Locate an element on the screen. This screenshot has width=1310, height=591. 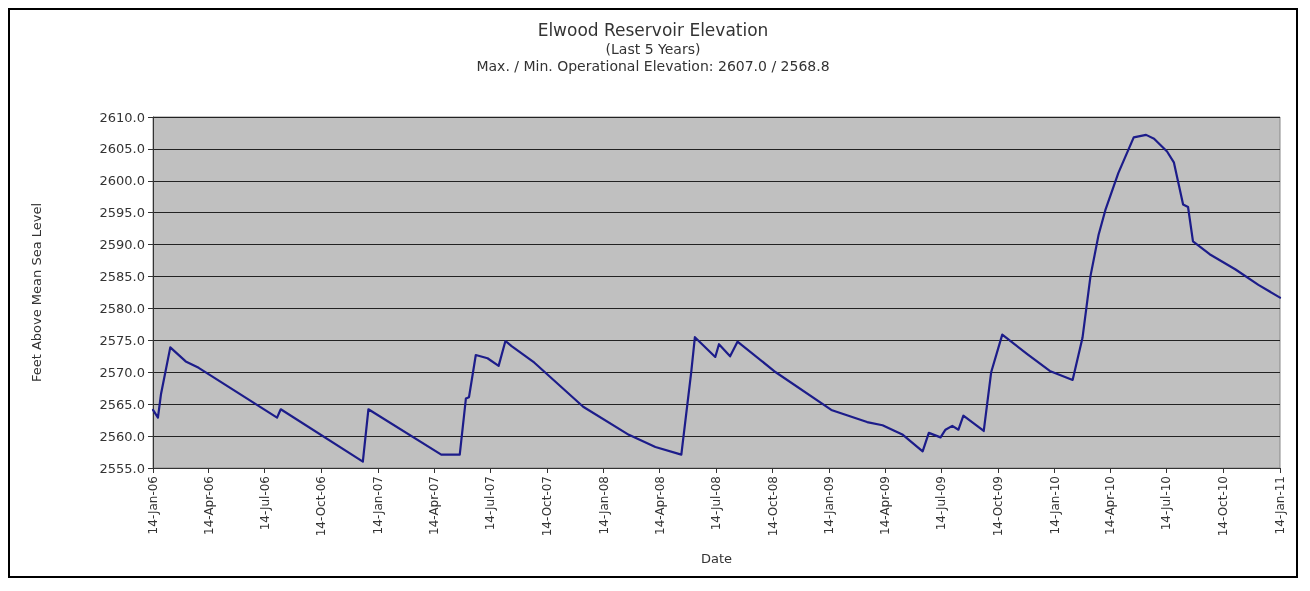
y-axis-title: Feet Above Mean Sea Level is located at coordinates (36, 292).